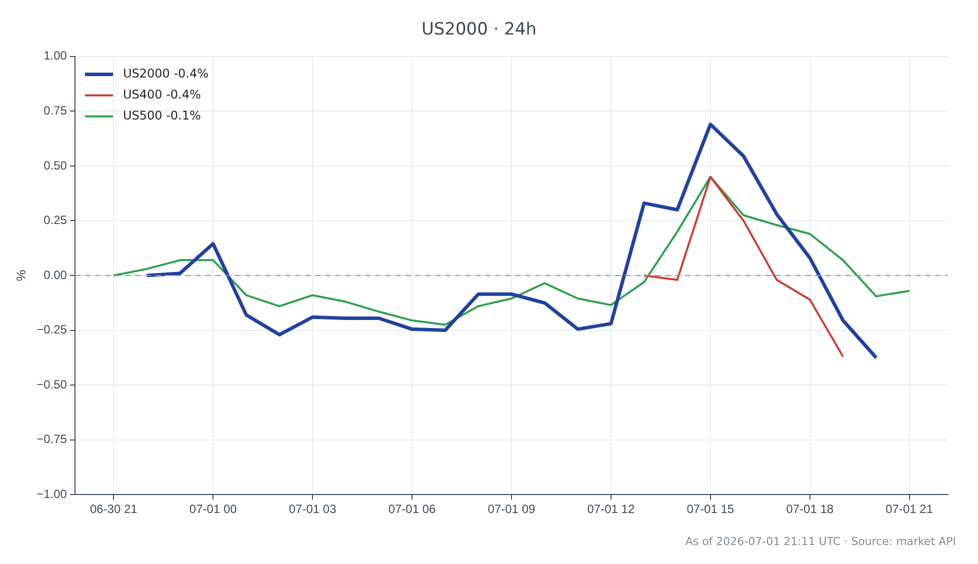 This screenshot has width=978, height=564. I want to click on x-tick-label: 07-01 15, so click(710, 509).